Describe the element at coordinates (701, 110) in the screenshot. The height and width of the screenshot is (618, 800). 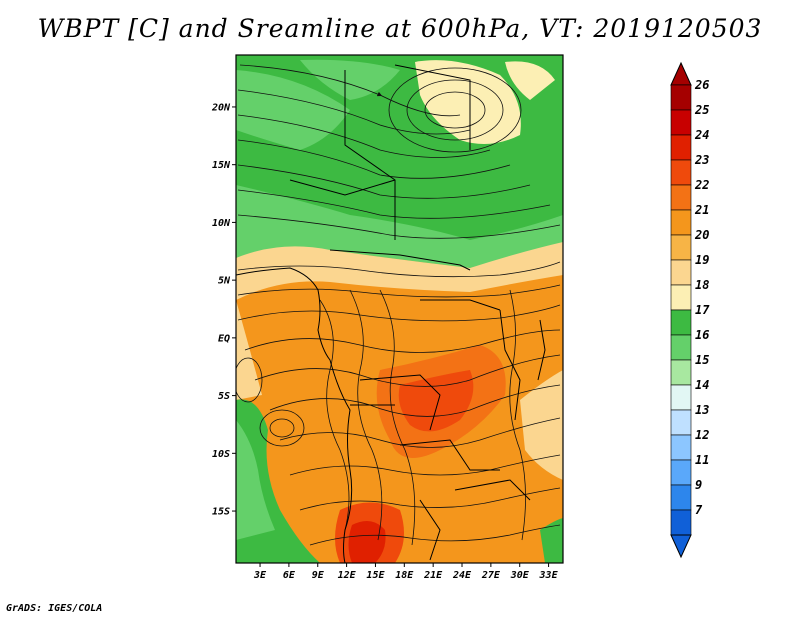
I see `colorbar-label: 25` at that location.